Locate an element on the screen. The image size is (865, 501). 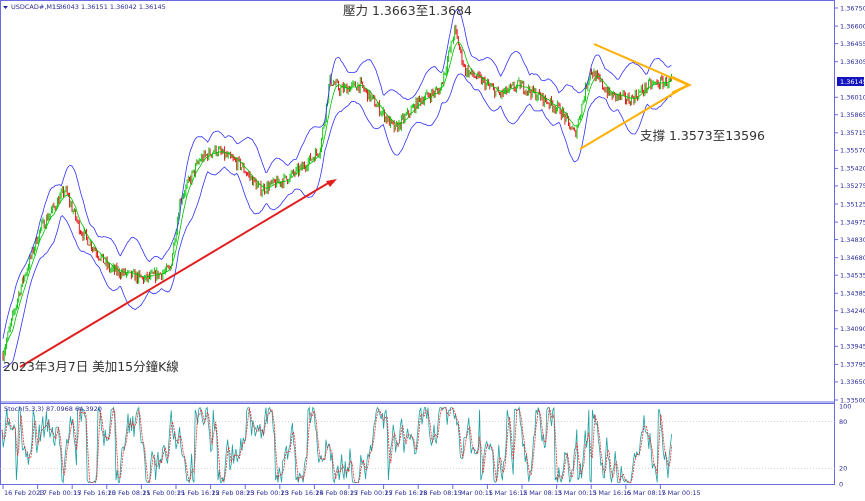
time-tick-label: 17 Feb 00:15 is located at coordinates (60, 493).